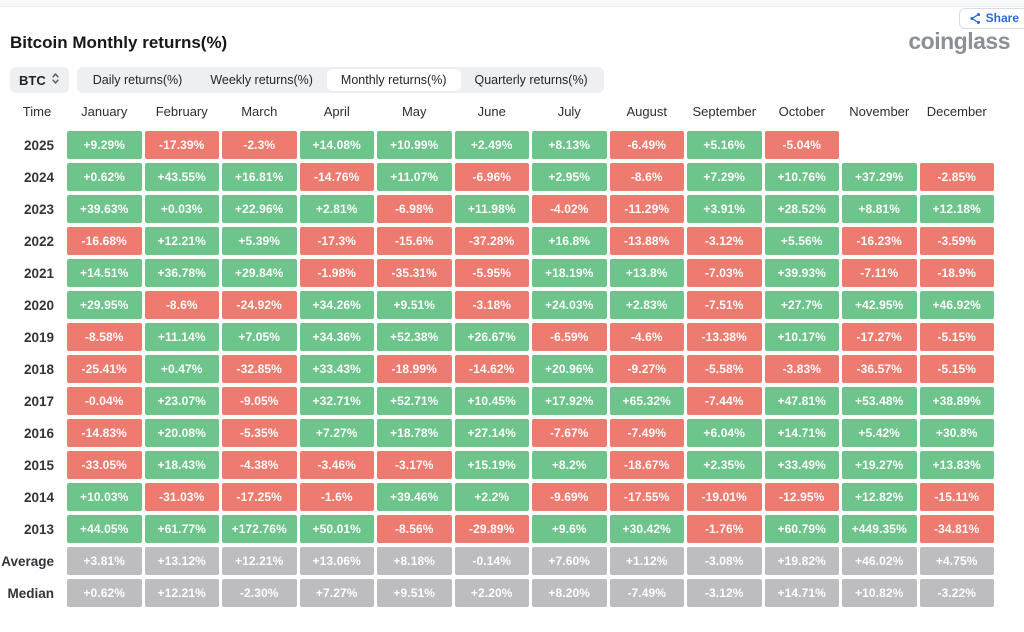 The width and height of the screenshot is (1024, 632). Describe the element at coordinates (879, 593) in the screenshot. I see `return-cell: +10.82%` at that location.